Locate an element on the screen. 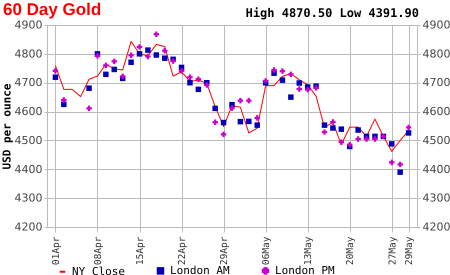 The image size is (450, 275). x-tick-label: 29May is located at coordinates (410, 251).